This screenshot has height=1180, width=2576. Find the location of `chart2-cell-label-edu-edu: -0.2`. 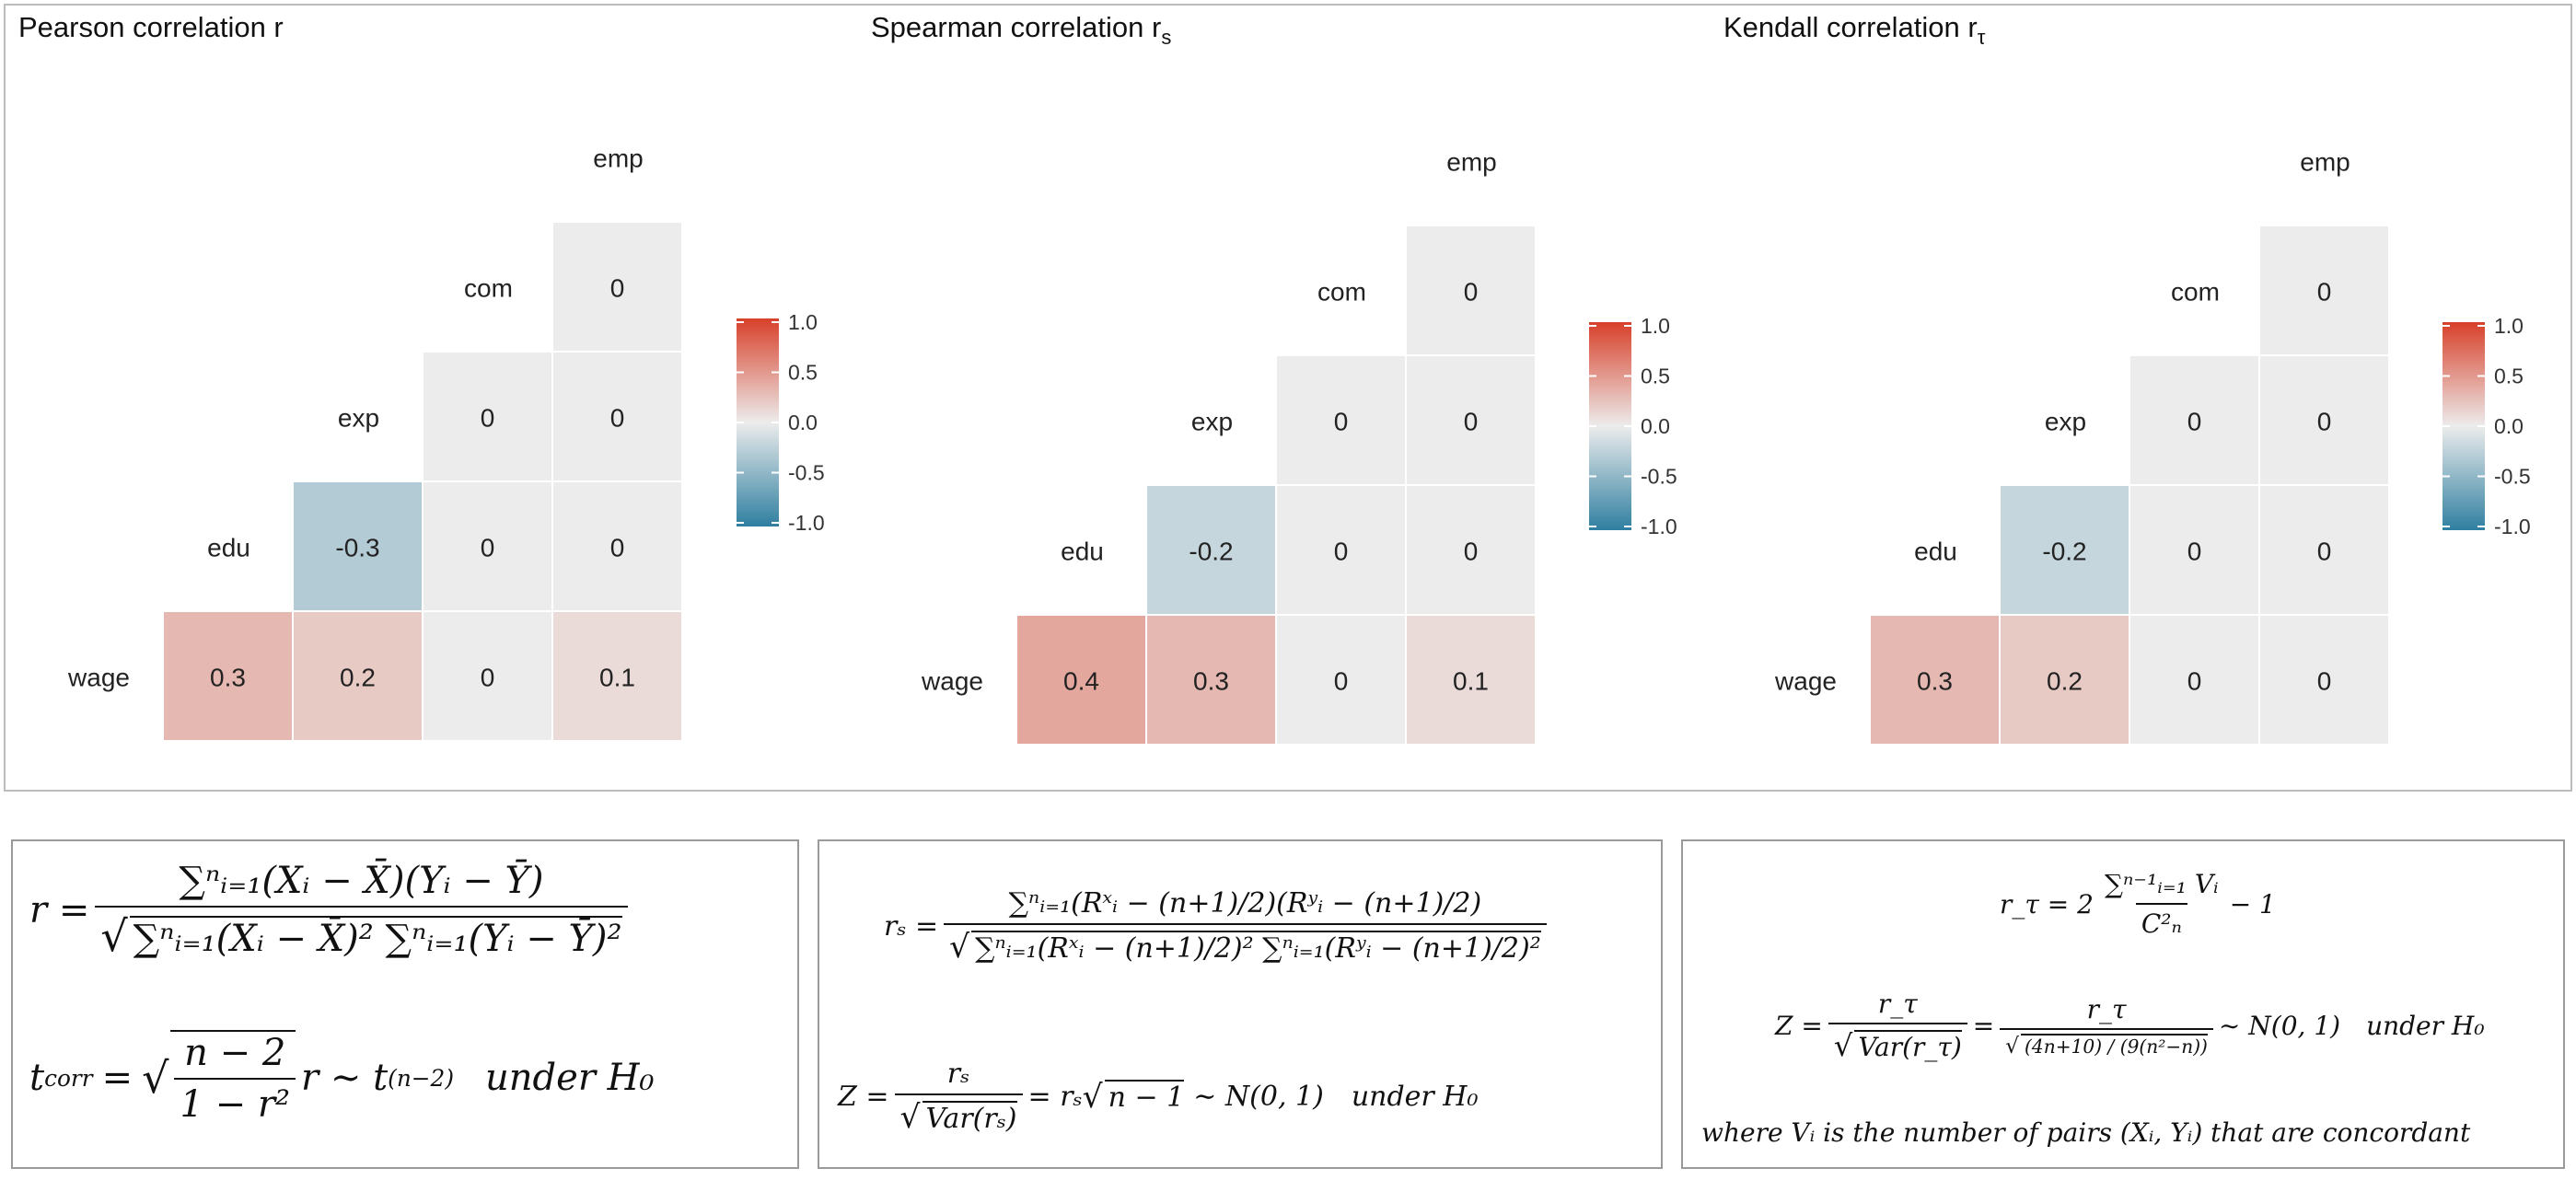

chart2-cell-label-edu-edu: -0.2 is located at coordinates (1211, 552).